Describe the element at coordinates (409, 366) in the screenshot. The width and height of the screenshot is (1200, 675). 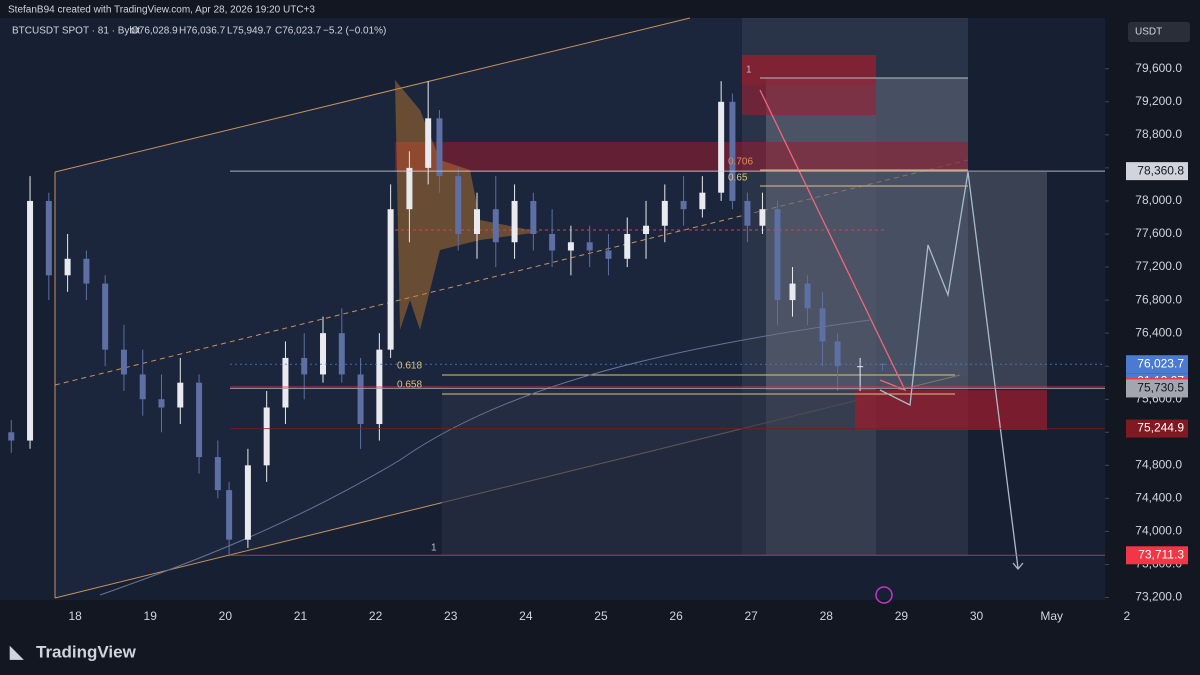
I see `fib-label: 0.618` at that location.